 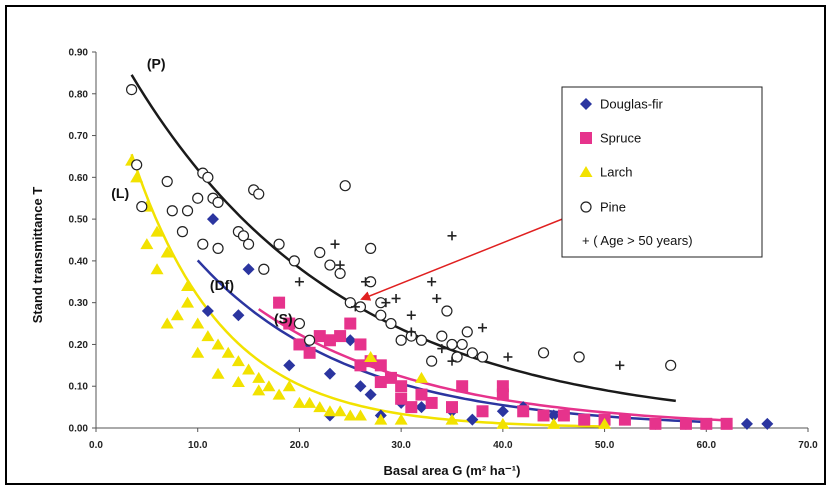 What do you see at coordinates (586, 138) in the screenshot?
I see `legend-marker-square` at bounding box center [586, 138].